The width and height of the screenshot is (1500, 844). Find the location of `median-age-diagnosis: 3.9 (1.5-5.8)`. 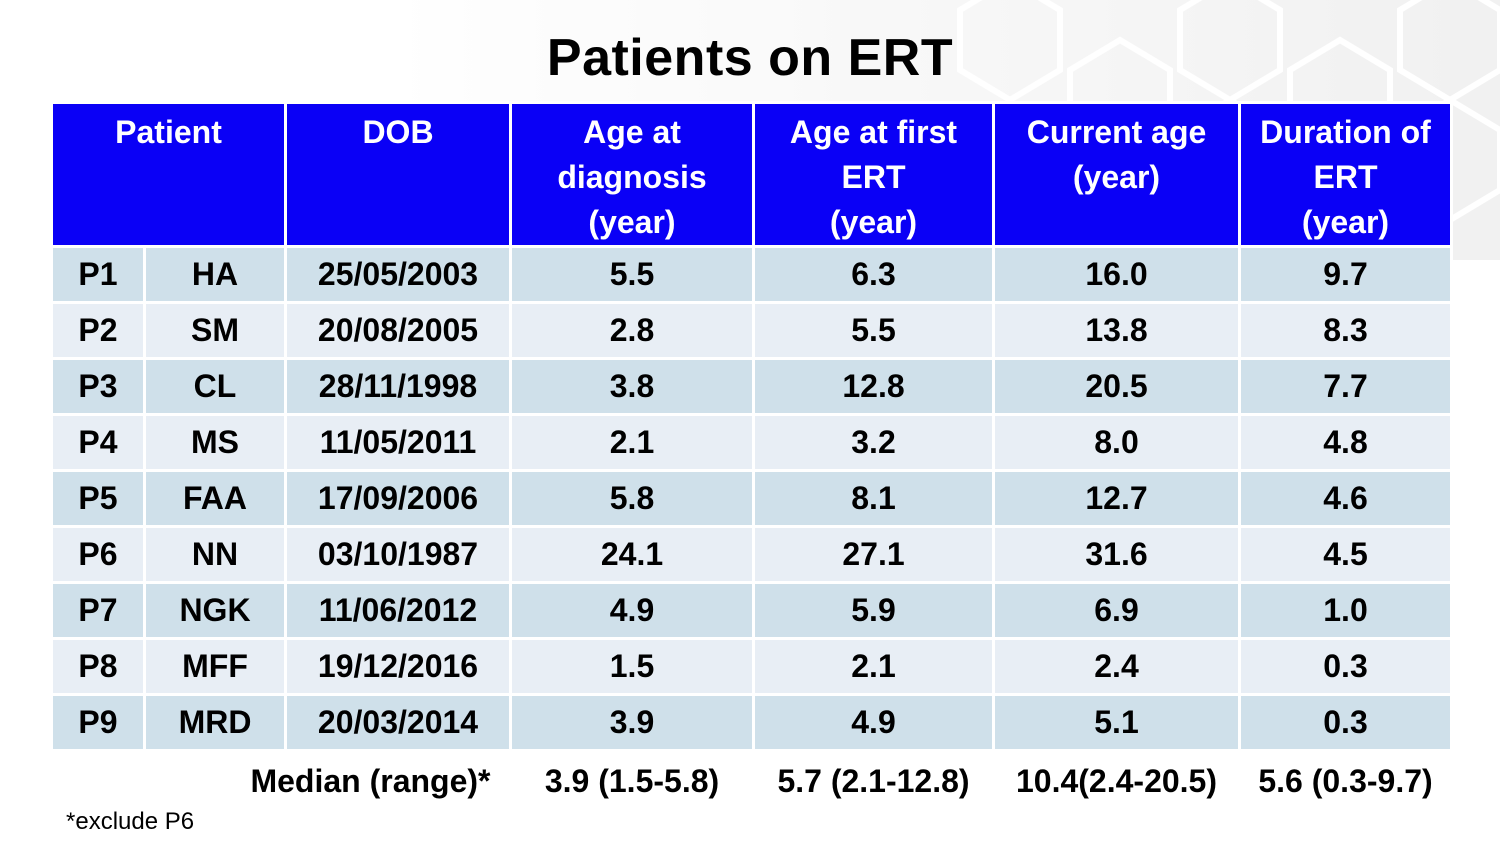

median-age-diagnosis: 3.9 (1.5-5.8) is located at coordinates (632, 780).